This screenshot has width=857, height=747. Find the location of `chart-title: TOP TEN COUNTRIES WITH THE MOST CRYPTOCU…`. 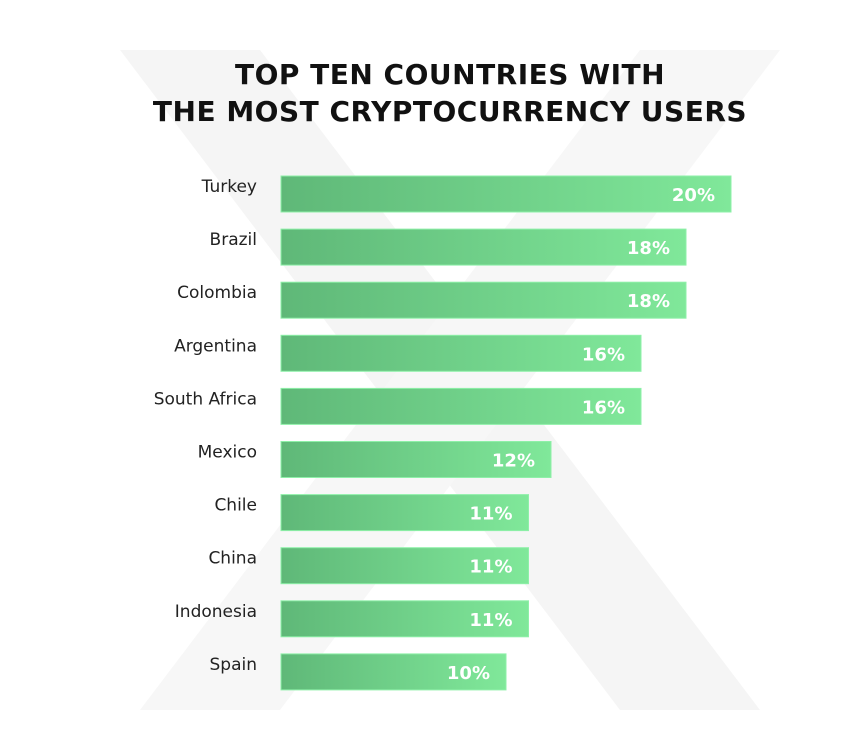

chart-title: TOP TEN COUNTRIES WITH THE MOST CRYPTOCU… is located at coordinates (428, 93).